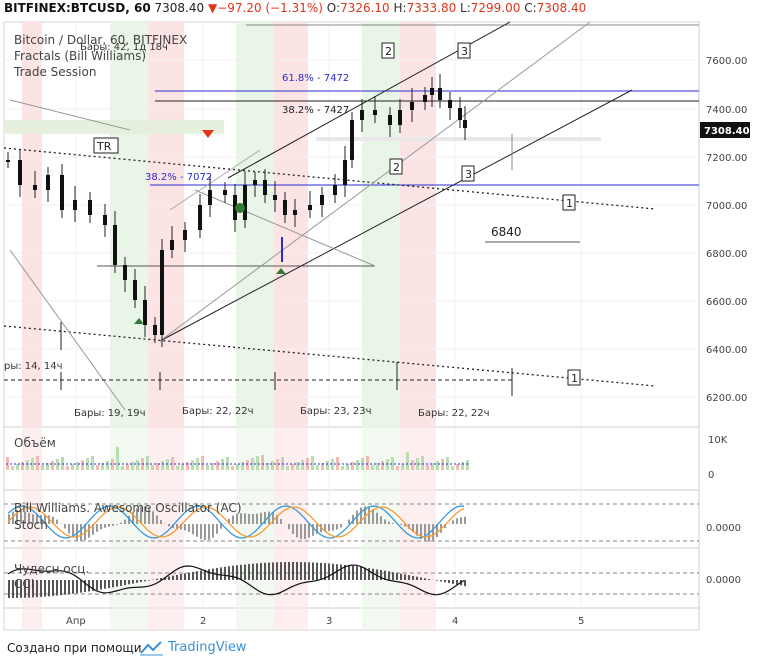 The height and width of the screenshot is (666, 762). Describe the element at coordinates (329, 178) in the screenshot. I see `trendline-1-upper` at that location.